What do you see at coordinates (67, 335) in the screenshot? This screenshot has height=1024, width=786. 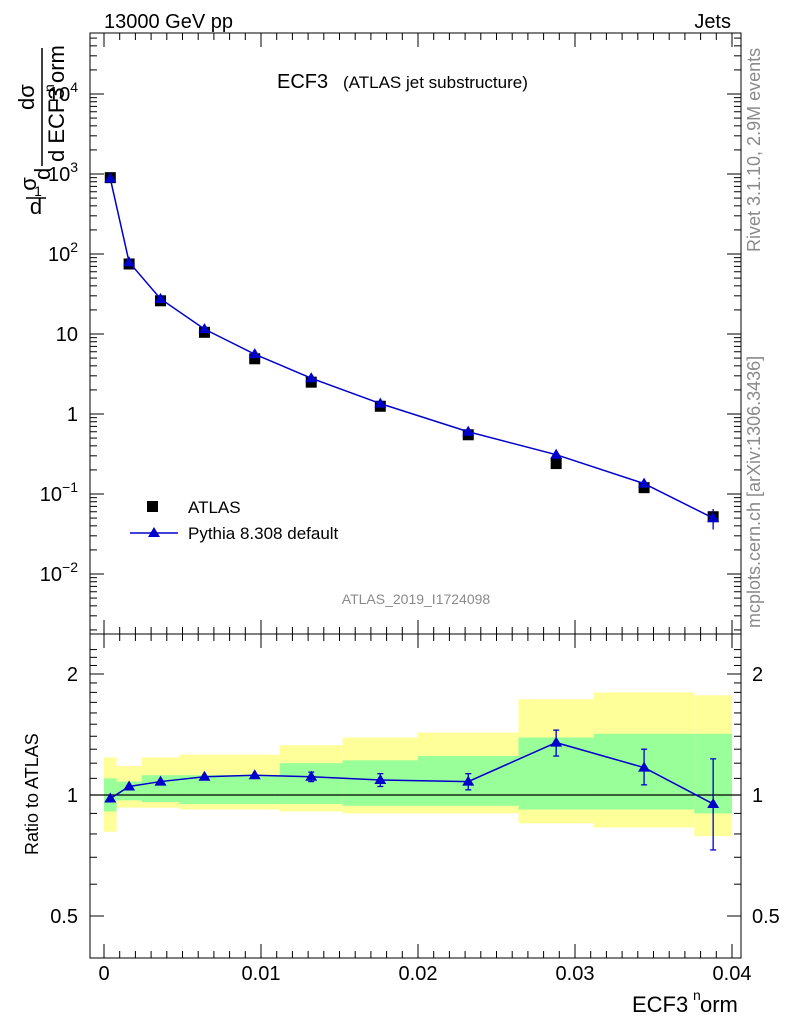 I see `main-y-tick-label: 10` at bounding box center [67, 335].